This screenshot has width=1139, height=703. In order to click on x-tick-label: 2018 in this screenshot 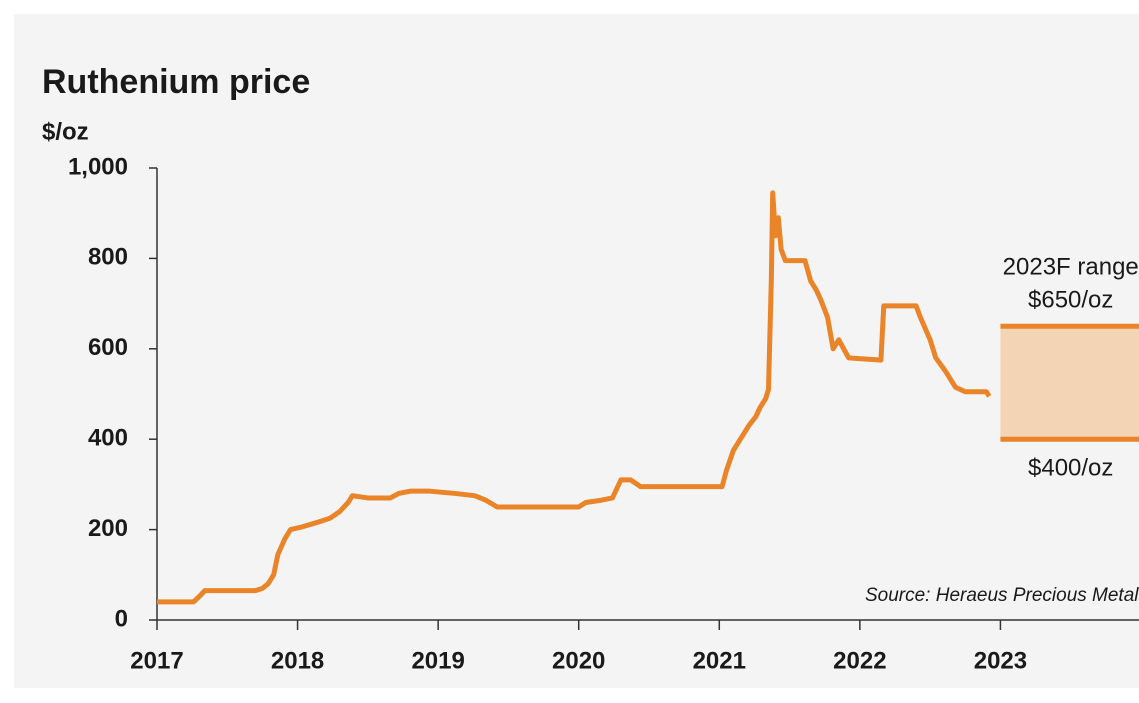, I will do `click(297, 660)`.